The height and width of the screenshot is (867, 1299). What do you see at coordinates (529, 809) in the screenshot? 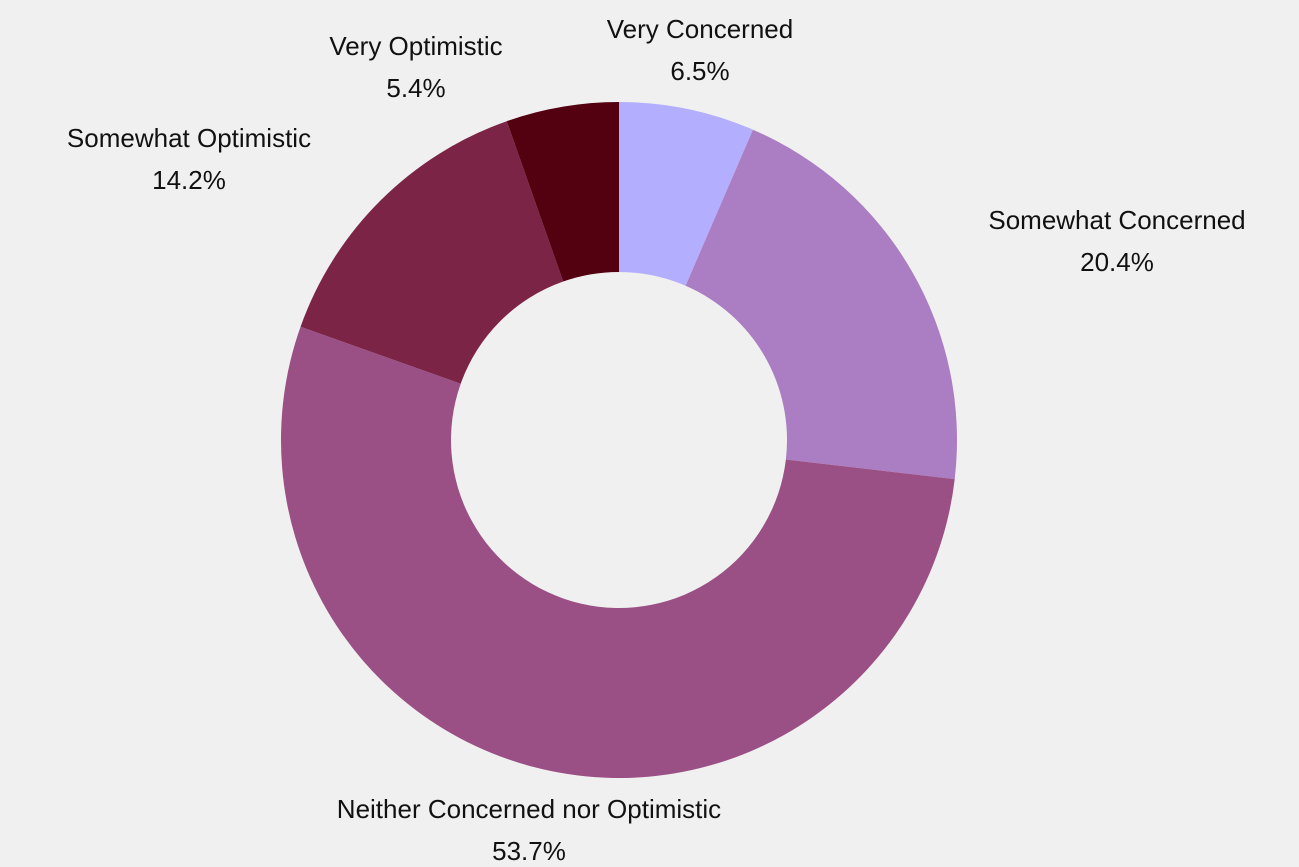
I see `slice-label-name: Neither Concerned nor Optimistic` at bounding box center [529, 809].